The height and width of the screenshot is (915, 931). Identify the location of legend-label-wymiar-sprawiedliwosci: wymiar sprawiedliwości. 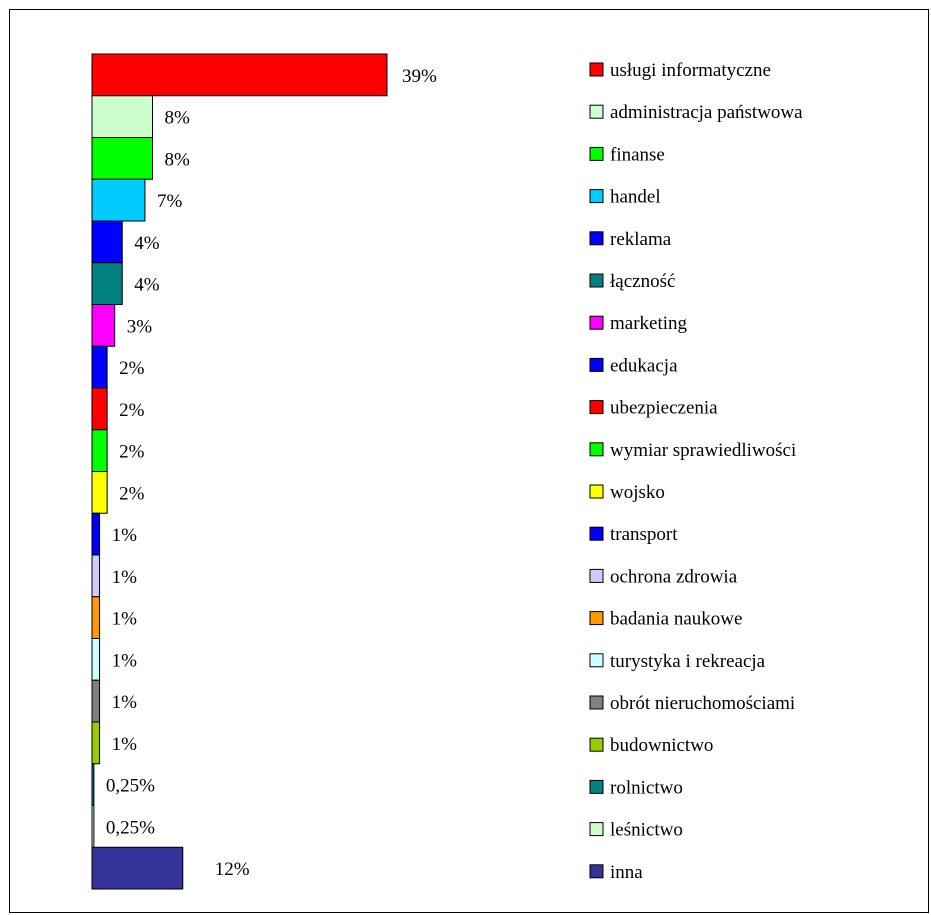
(703, 450).